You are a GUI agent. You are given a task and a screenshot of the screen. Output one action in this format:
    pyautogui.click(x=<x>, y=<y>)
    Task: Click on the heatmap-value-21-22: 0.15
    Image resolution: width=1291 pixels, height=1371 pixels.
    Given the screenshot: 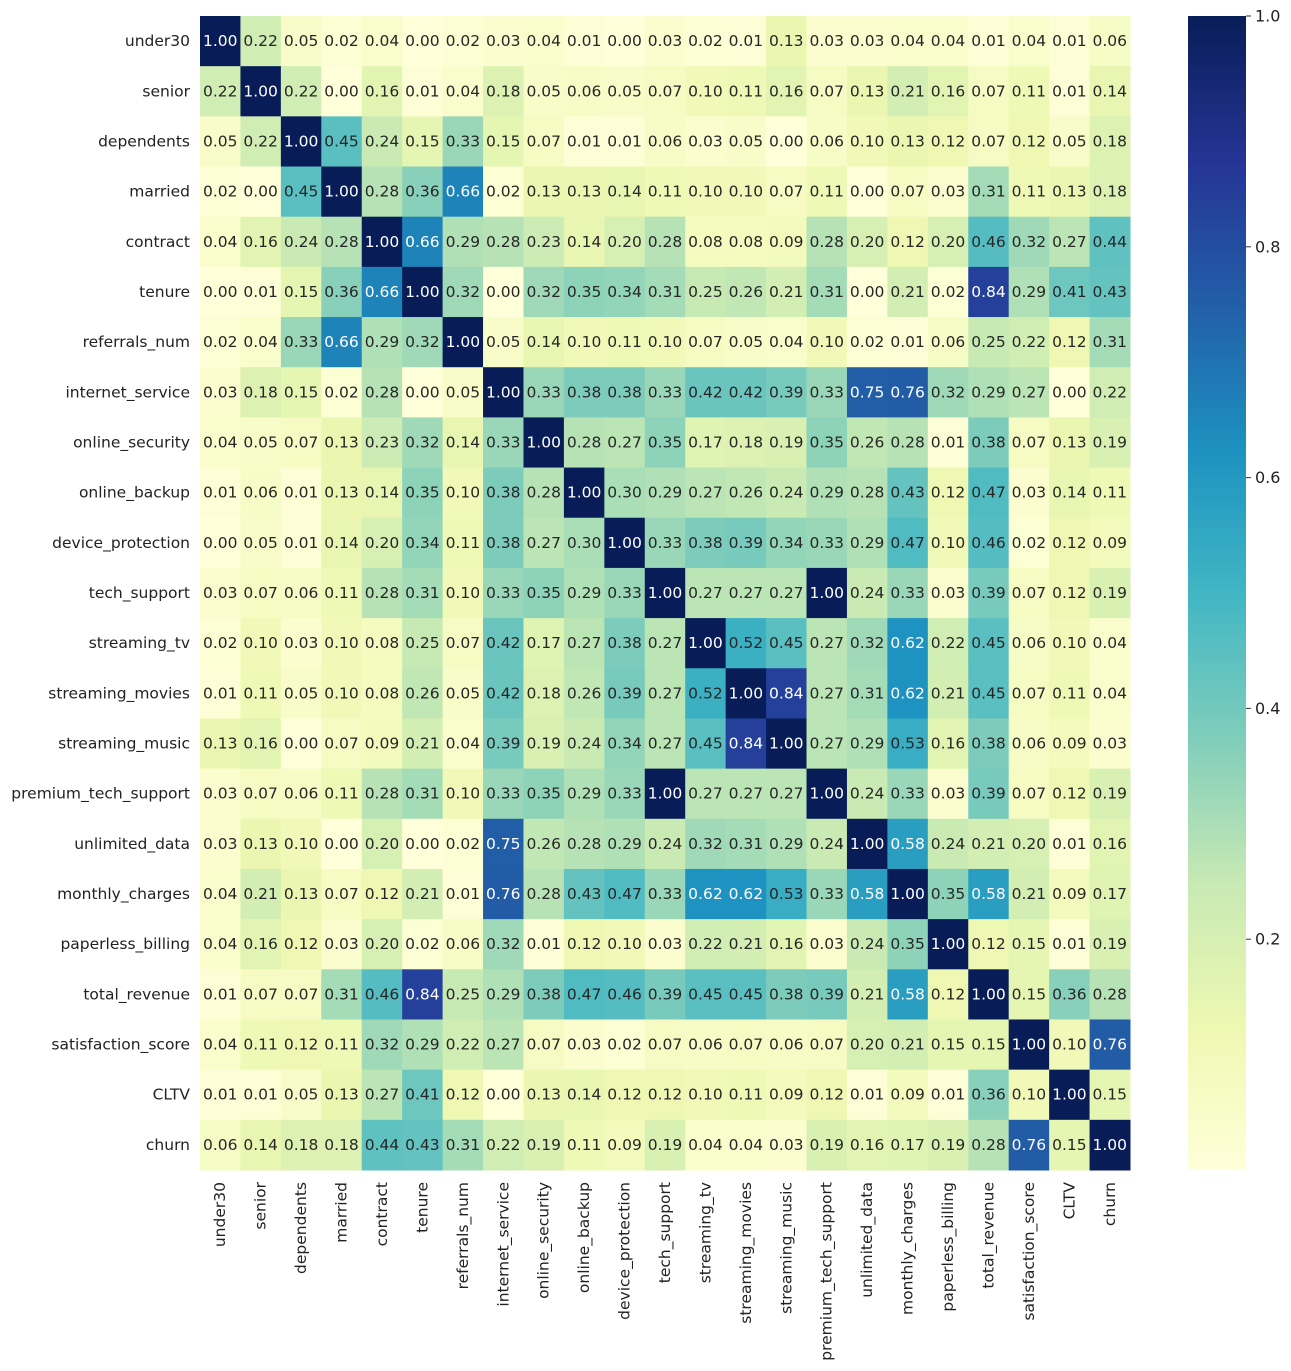 What is the action you would take?
    pyautogui.click(x=1110, y=1095)
    